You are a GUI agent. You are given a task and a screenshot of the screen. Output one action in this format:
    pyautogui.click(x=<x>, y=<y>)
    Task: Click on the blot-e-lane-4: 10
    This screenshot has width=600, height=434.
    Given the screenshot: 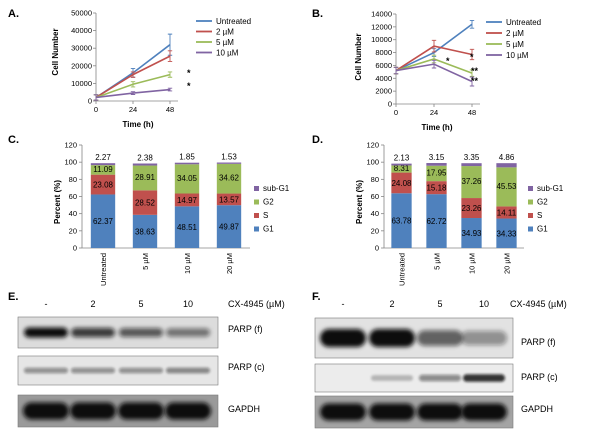 What is the action you would take?
    pyautogui.click(x=188, y=304)
    